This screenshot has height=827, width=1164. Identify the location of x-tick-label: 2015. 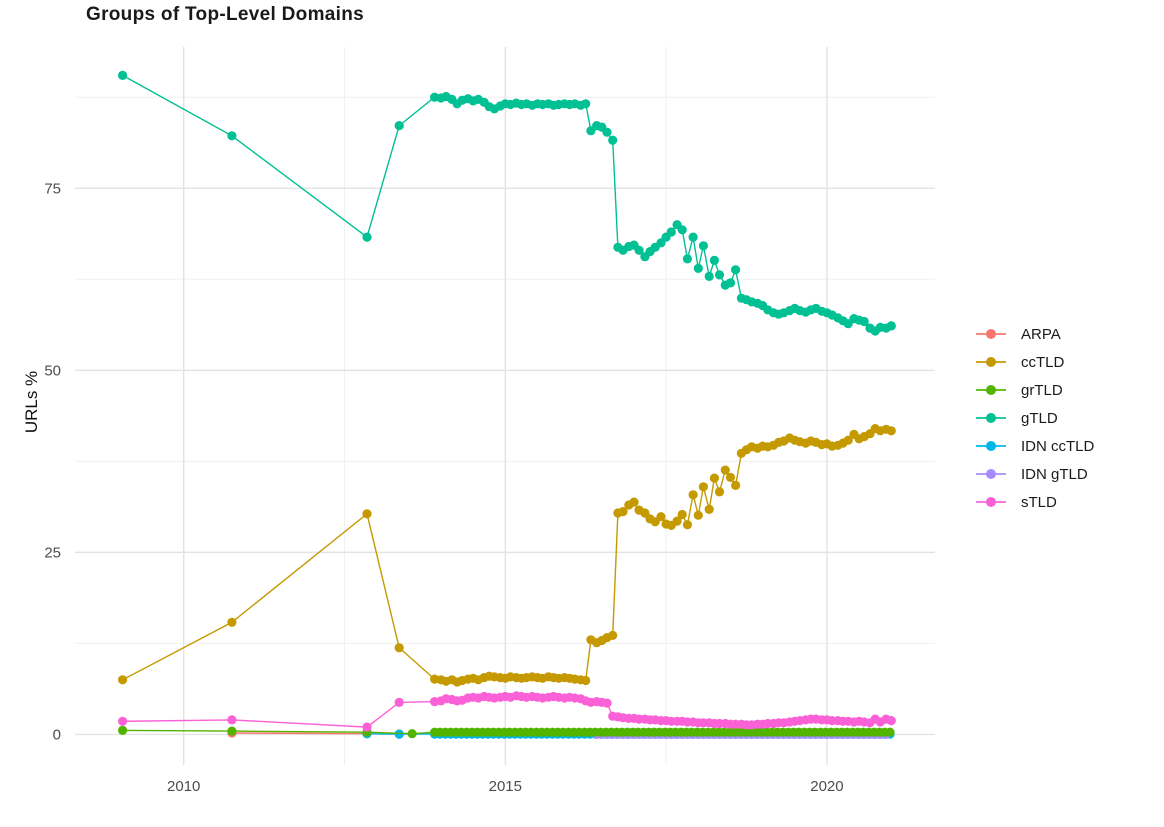
(505, 786).